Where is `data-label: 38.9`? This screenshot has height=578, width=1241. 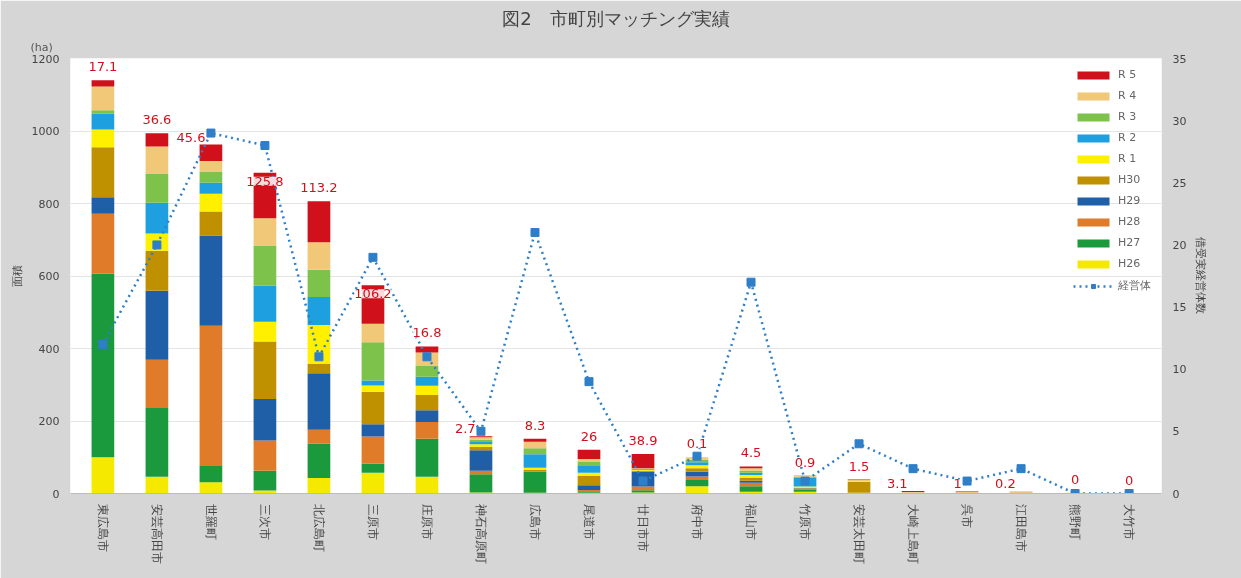 data-label: 38.9 is located at coordinates (643, 441).